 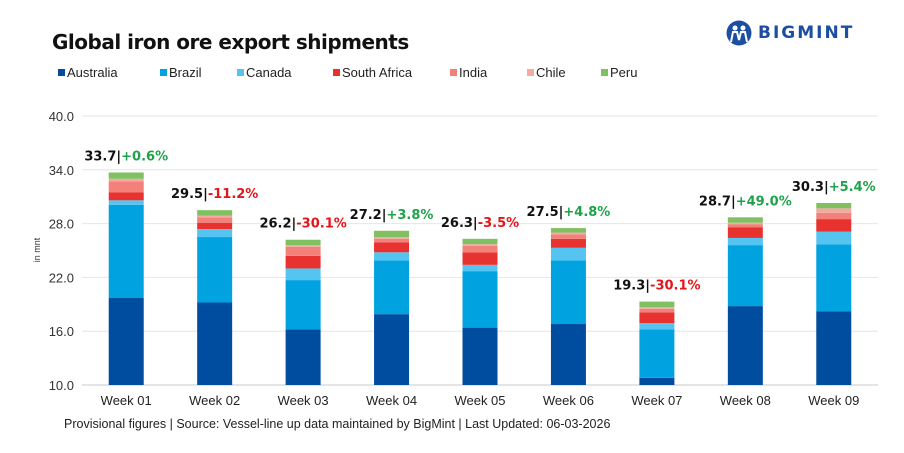 I want to click on x-tick-label: Week 09, so click(x=833, y=400).